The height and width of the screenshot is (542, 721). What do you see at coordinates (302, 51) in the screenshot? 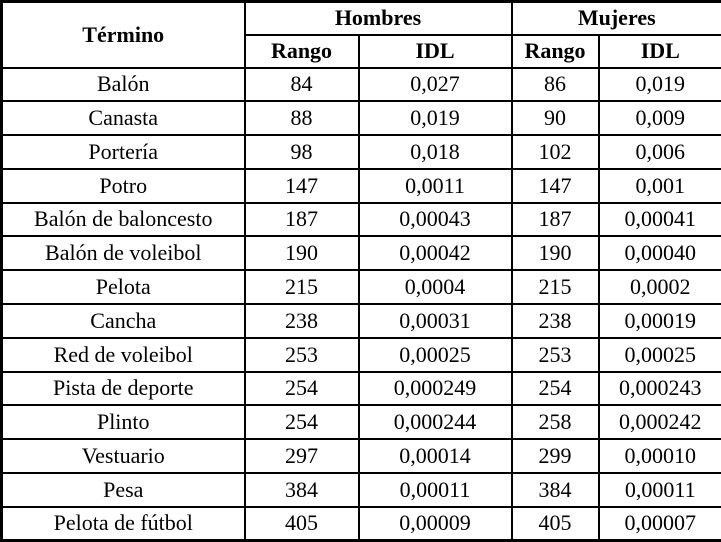
I see `col-header-hombres-rango: Rango` at bounding box center [302, 51].